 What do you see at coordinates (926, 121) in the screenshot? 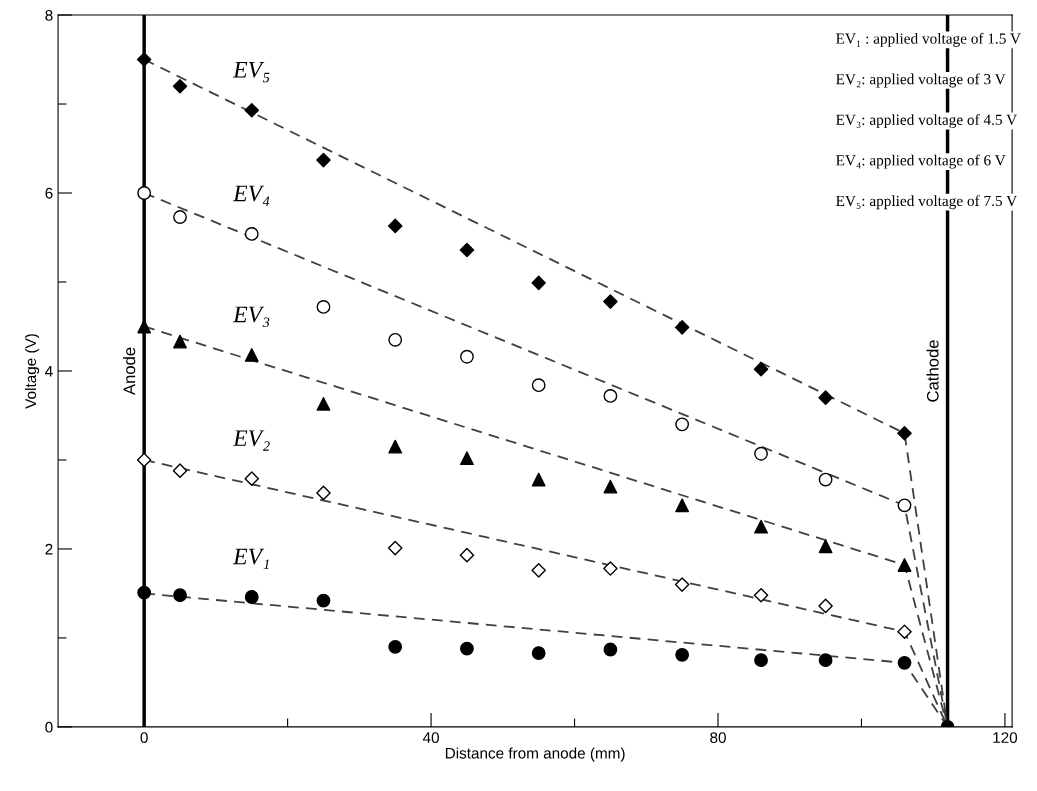
I see `annotation: EV₃: applied voltage of 4.5 V` at bounding box center [926, 121].